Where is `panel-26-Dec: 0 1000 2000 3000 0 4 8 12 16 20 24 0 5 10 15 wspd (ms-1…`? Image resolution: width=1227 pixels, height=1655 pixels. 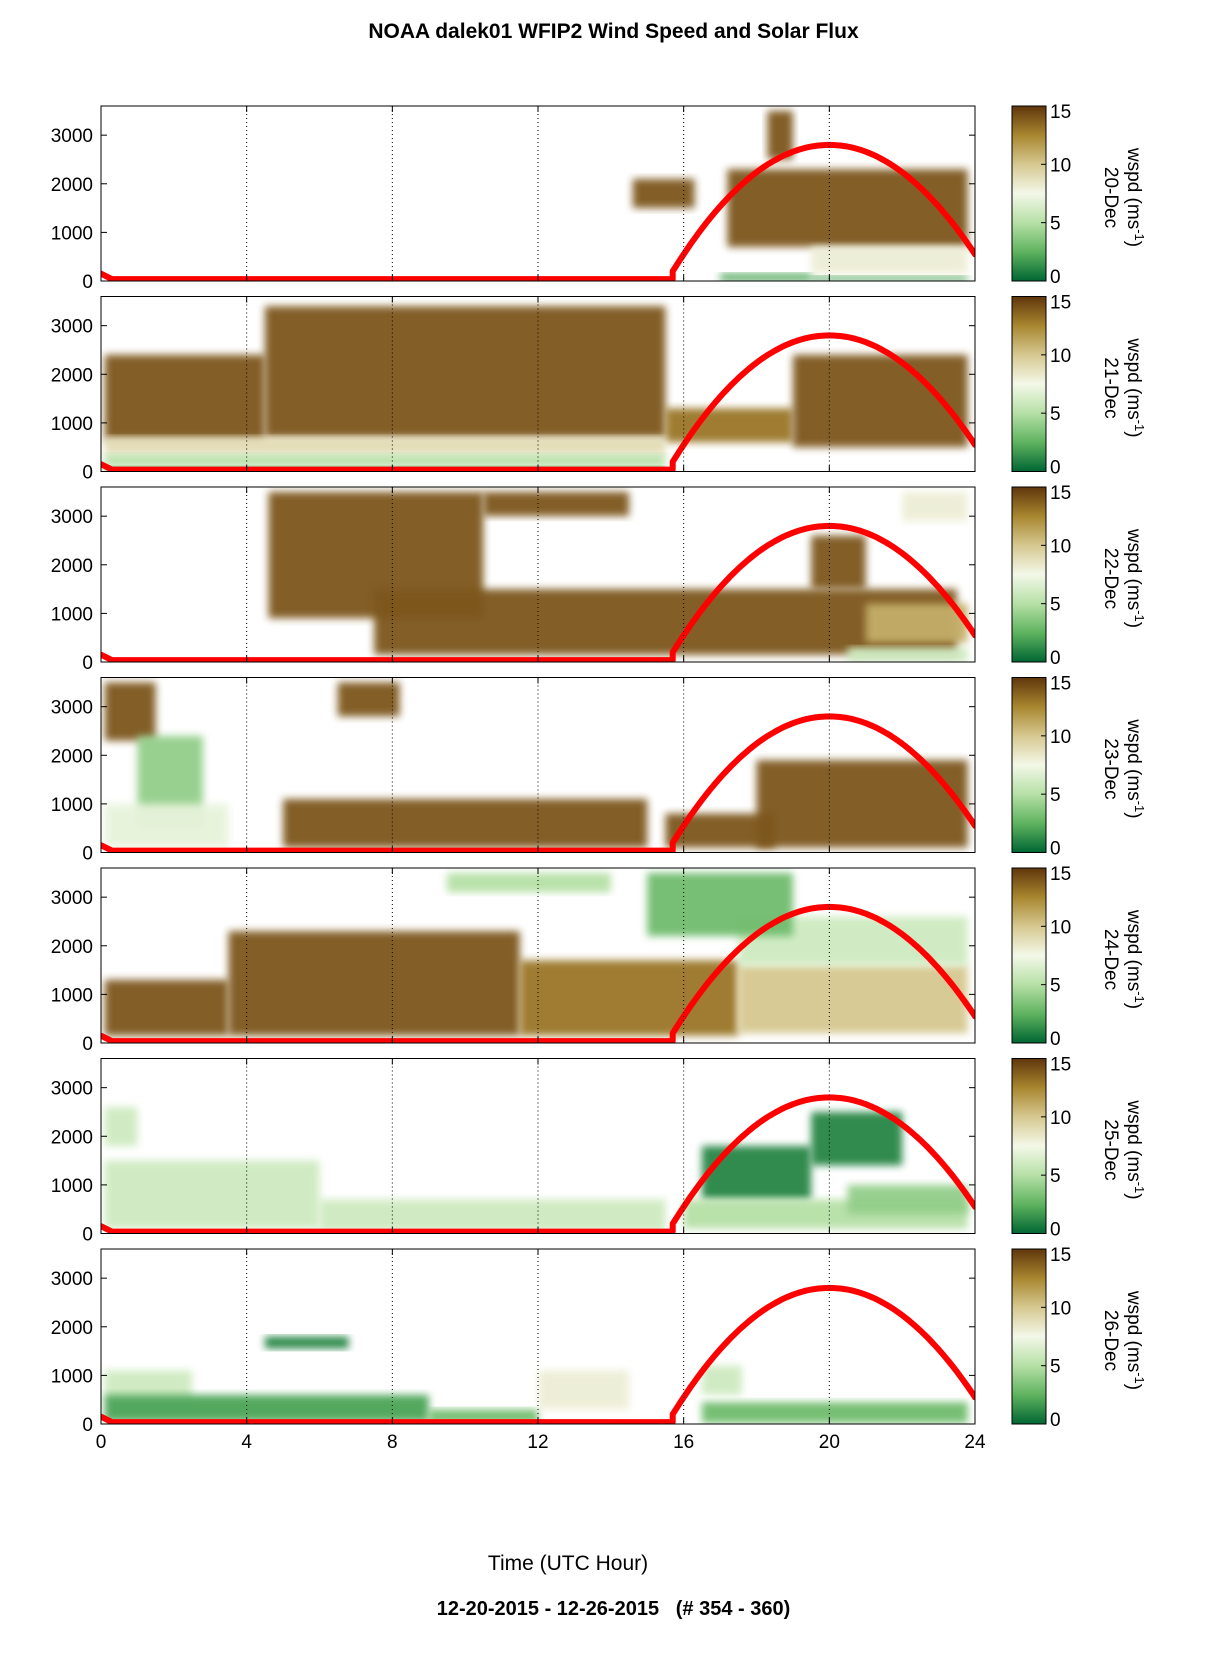 panel-26-Dec: 0 1000 2000 3000 0 4 8 12 16 20 24 0 5 10 15 wspd (ms-1… is located at coordinates (599, 1349).